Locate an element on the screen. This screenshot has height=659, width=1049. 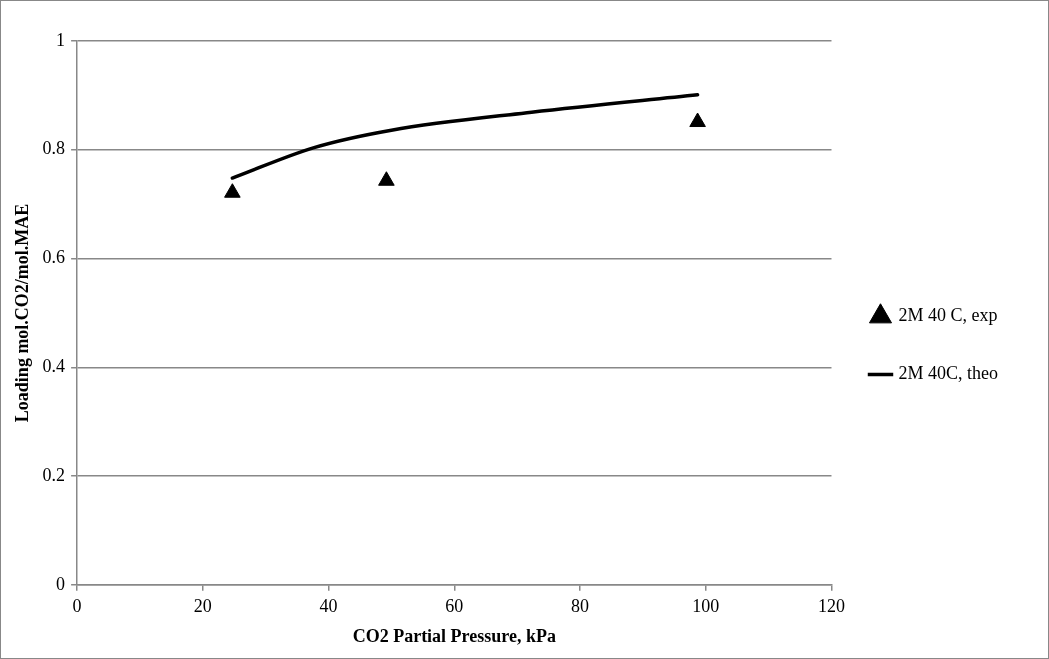
x-tick-label: 120 is located at coordinates (831, 606).